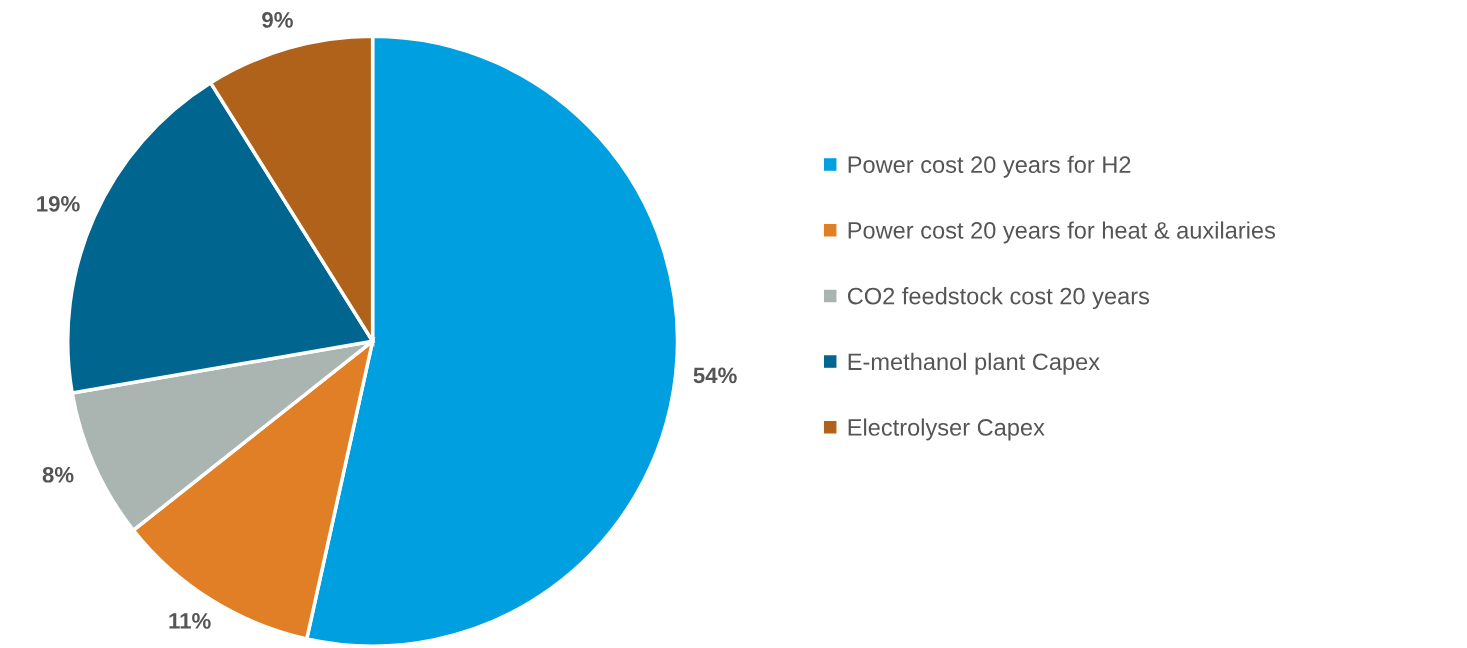 Image resolution: width=1467 pixels, height=648 pixels. What do you see at coordinates (58, 474) in the screenshot?
I see `data-label: 8%` at bounding box center [58, 474].